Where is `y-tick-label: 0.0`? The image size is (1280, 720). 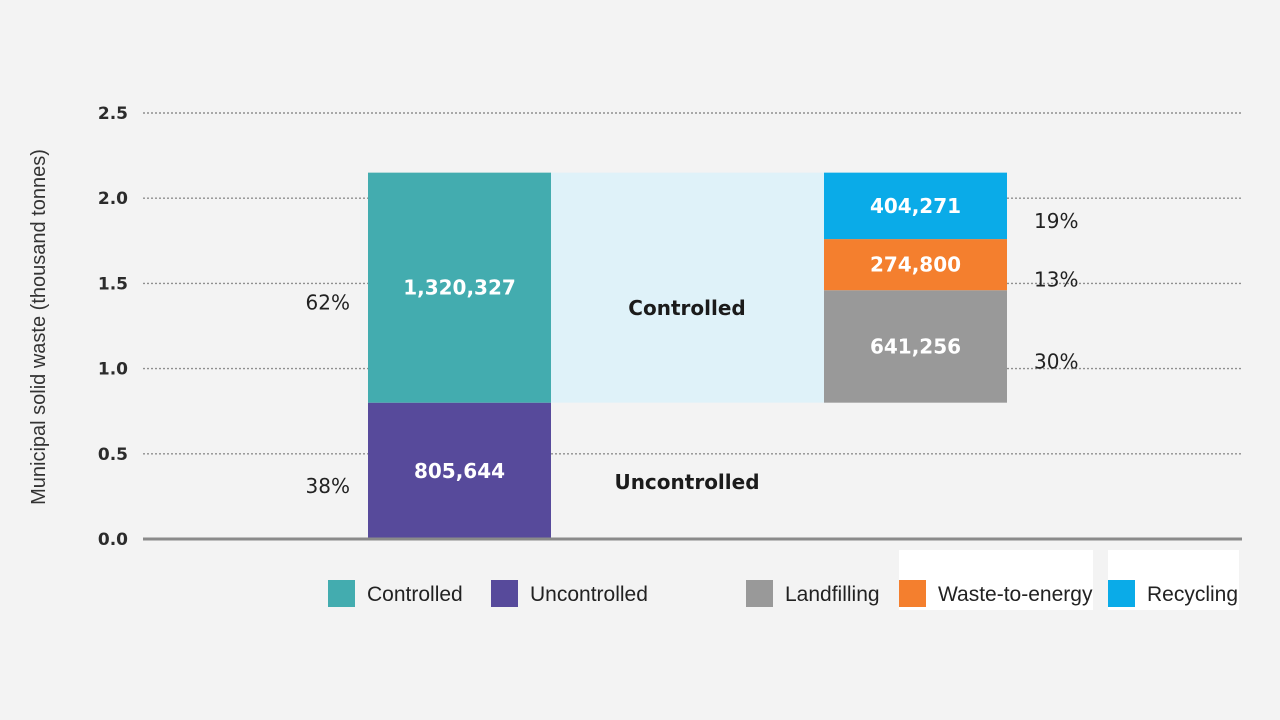
y-tick-label: 0.0 is located at coordinates (113, 540).